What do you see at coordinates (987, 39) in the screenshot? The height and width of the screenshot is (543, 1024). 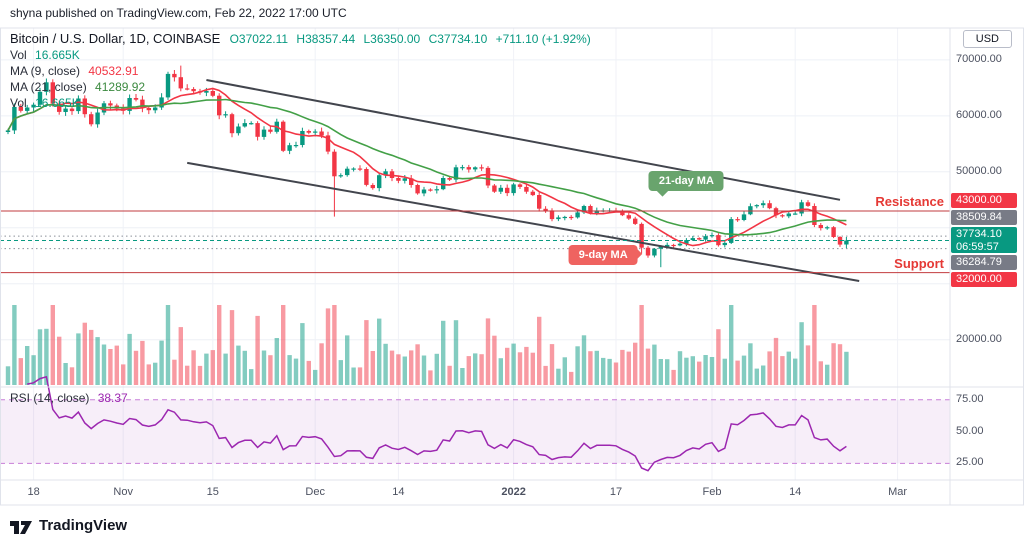 I see `currency-button: USD` at bounding box center [987, 39].